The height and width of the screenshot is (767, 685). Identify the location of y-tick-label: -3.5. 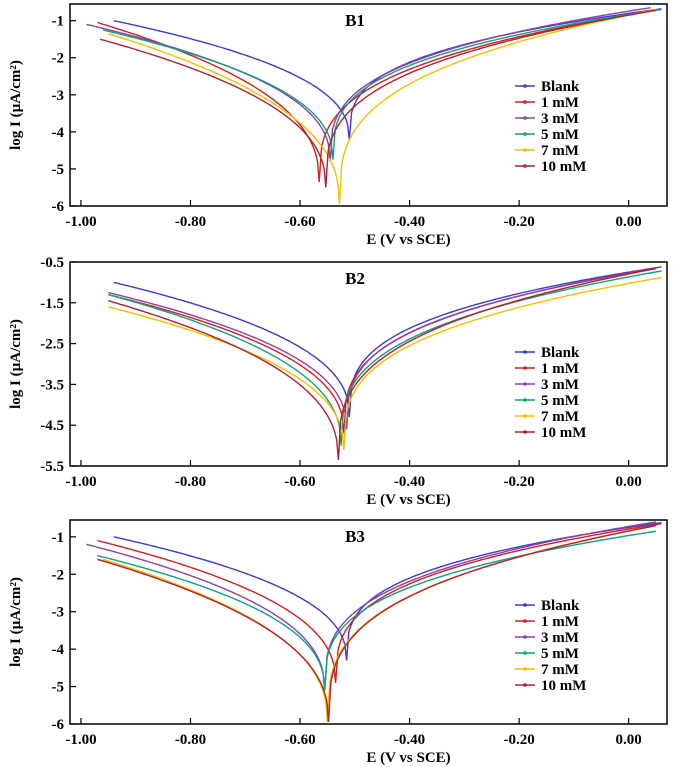
(52, 385).